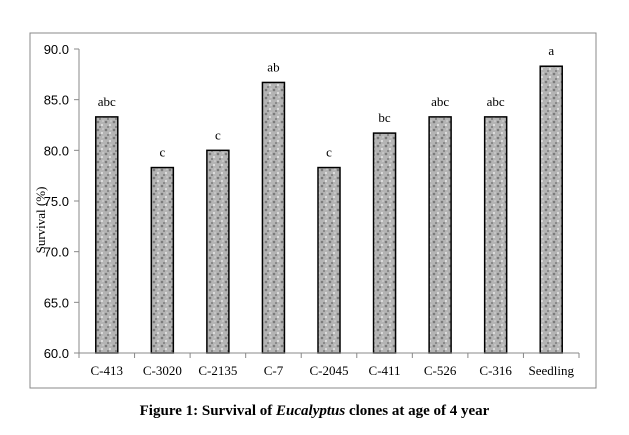 Image resolution: width=629 pixels, height=435 pixels. What do you see at coordinates (551, 50) in the screenshot?
I see `bar-significance-label: a` at bounding box center [551, 50].